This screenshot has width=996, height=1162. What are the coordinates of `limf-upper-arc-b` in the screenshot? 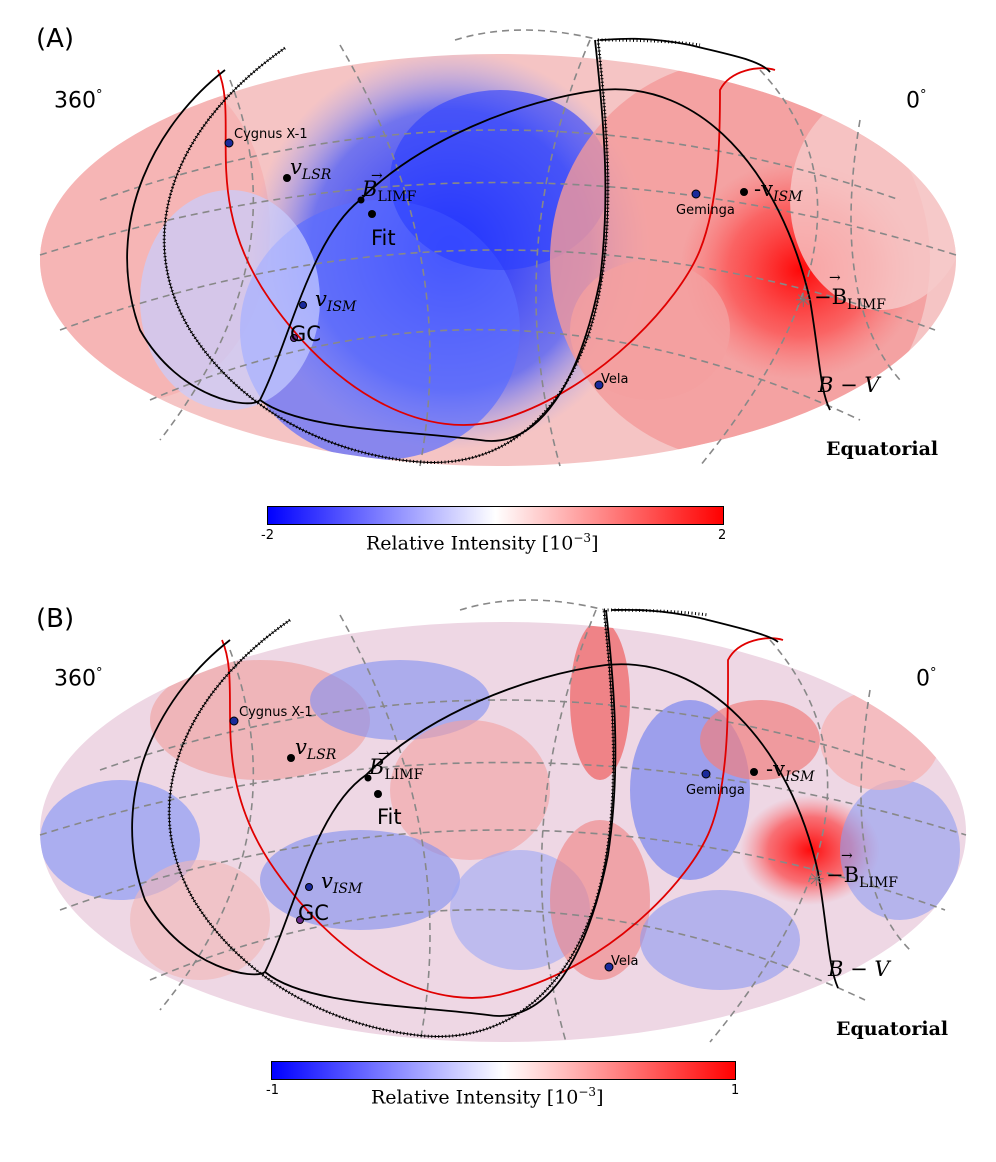 It's located at (695, 625).